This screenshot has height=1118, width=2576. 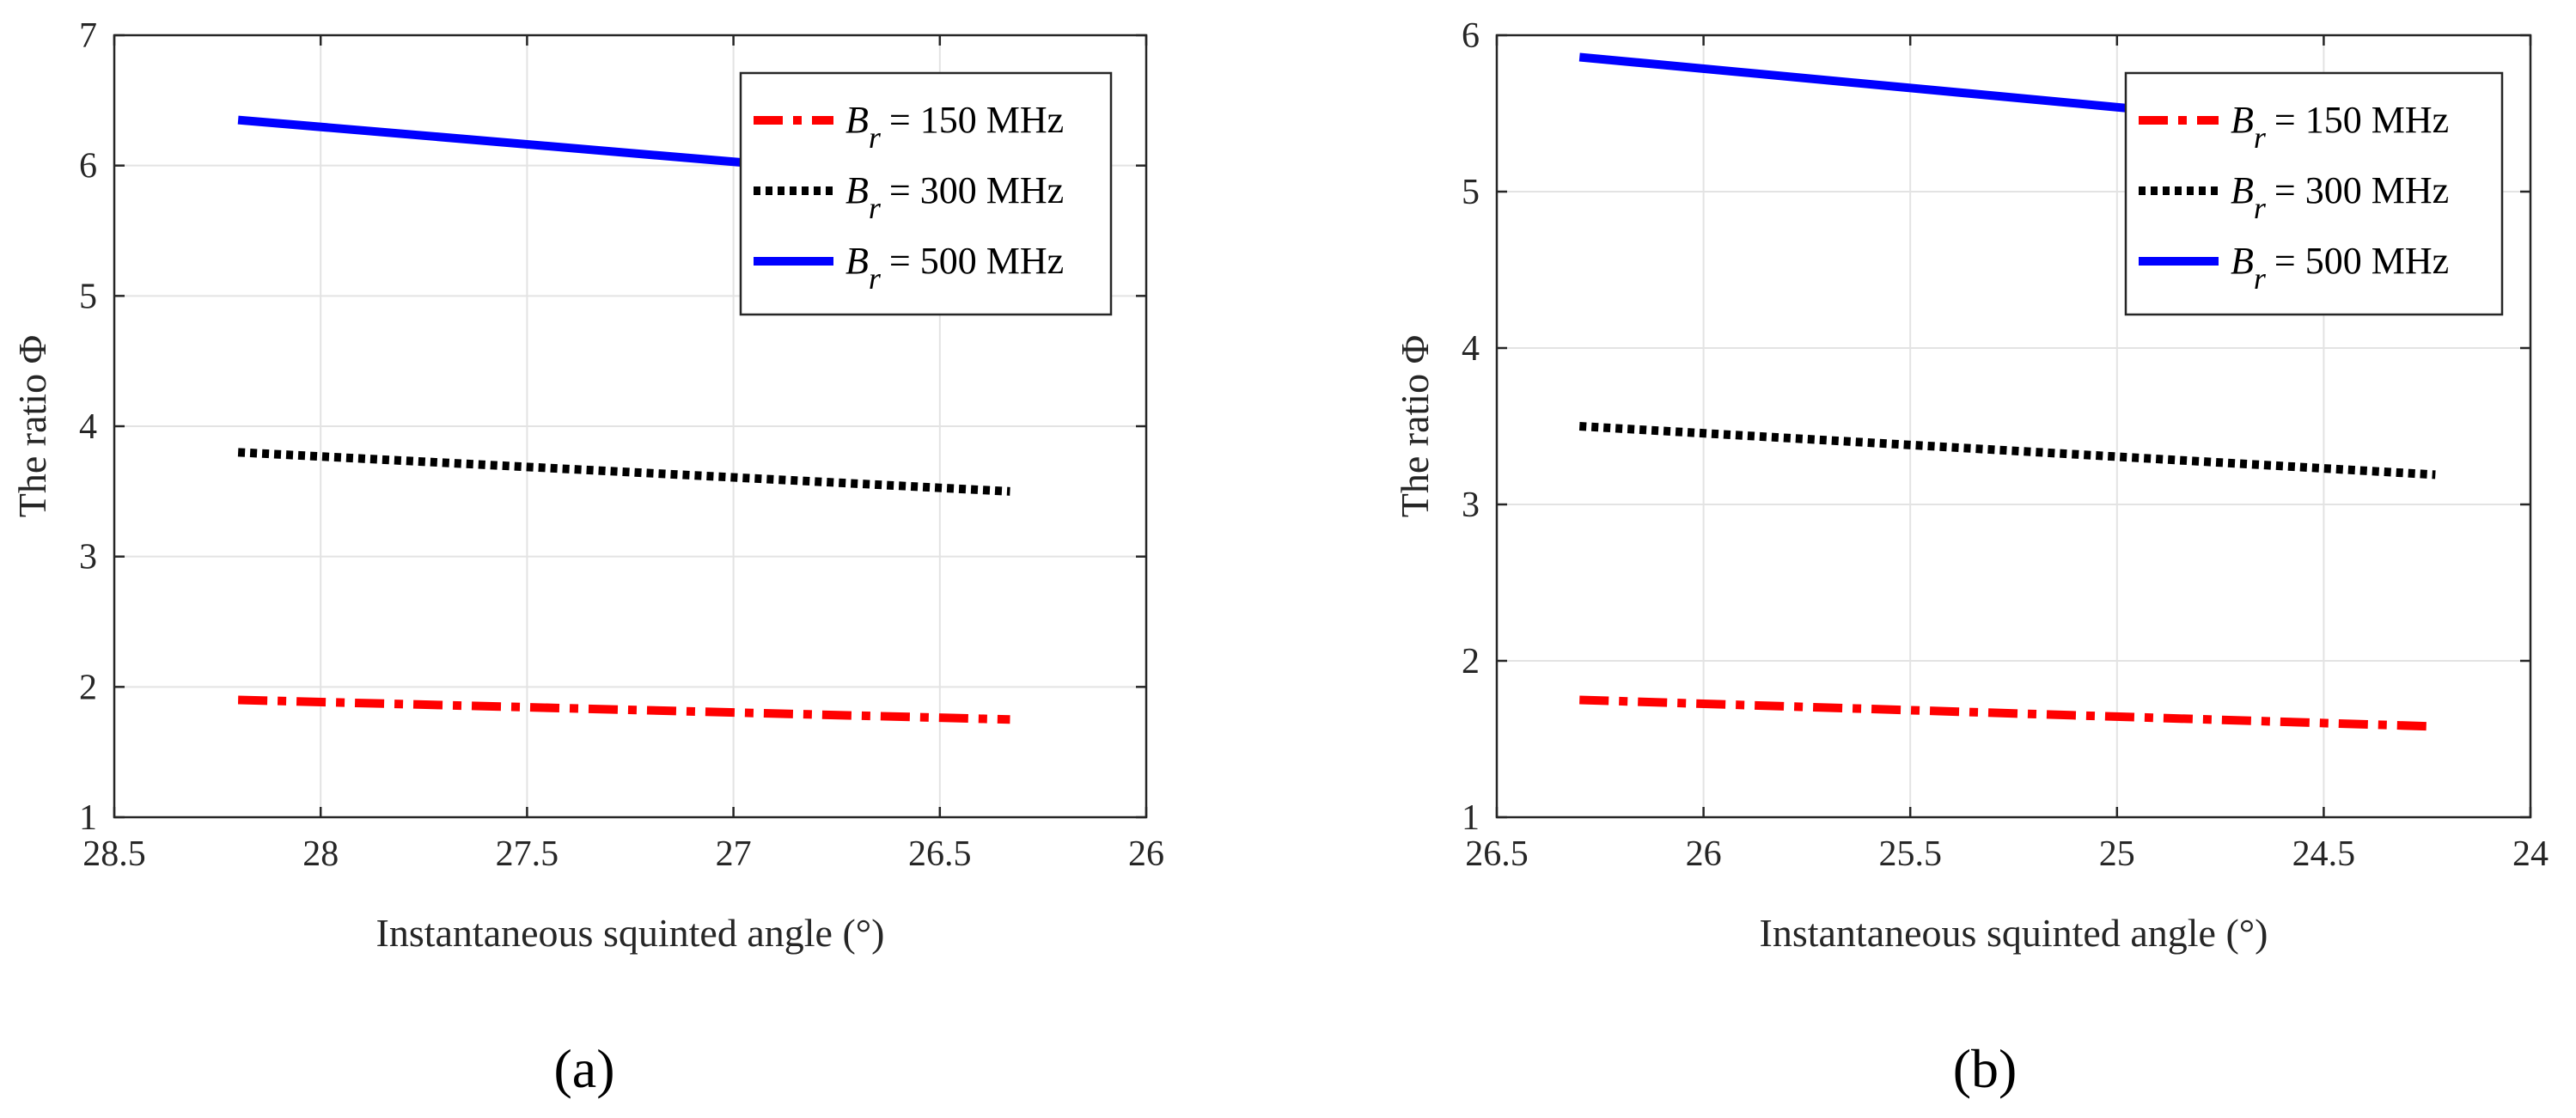 I want to click on panel-label: (a), so click(x=583, y=1068).